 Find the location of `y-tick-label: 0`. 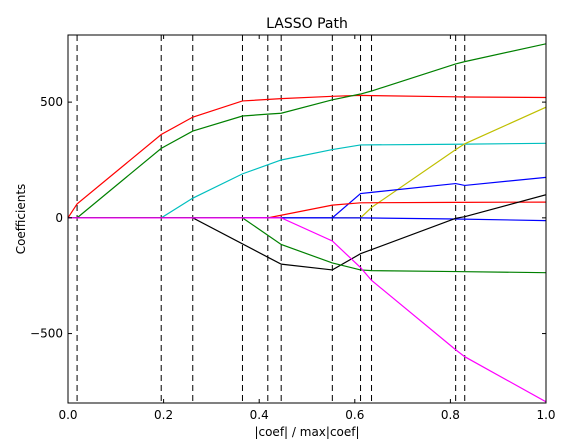

y-tick-label: 0 is located at coordinates (59, 218).